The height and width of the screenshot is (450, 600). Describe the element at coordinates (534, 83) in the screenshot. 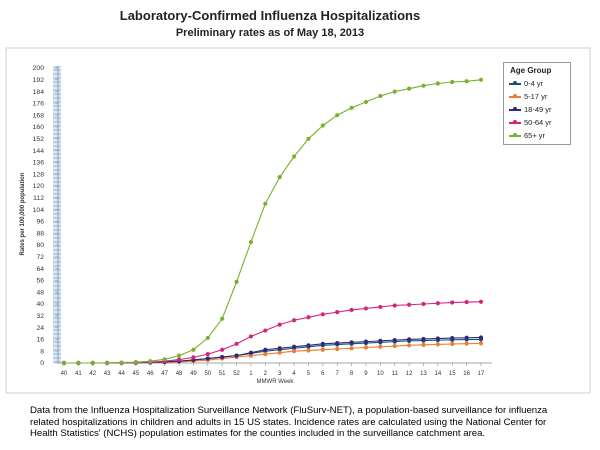

I see `legend-label: 0-4 yr` at that location.